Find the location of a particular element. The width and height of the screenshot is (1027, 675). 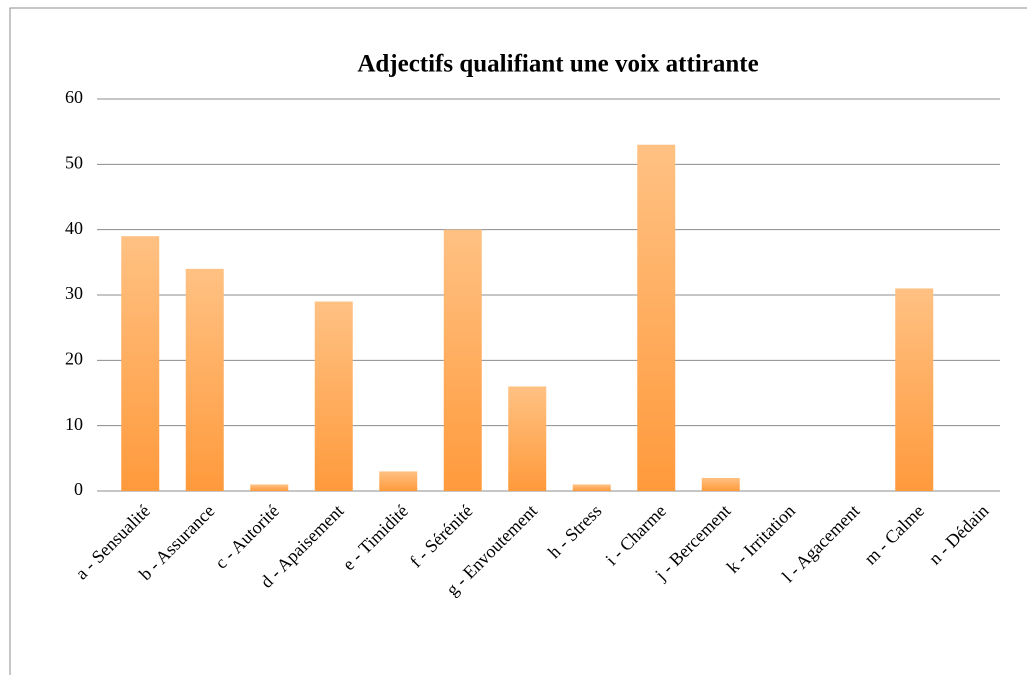

y-tick-label: 10 is located at coordinates (74, 424).